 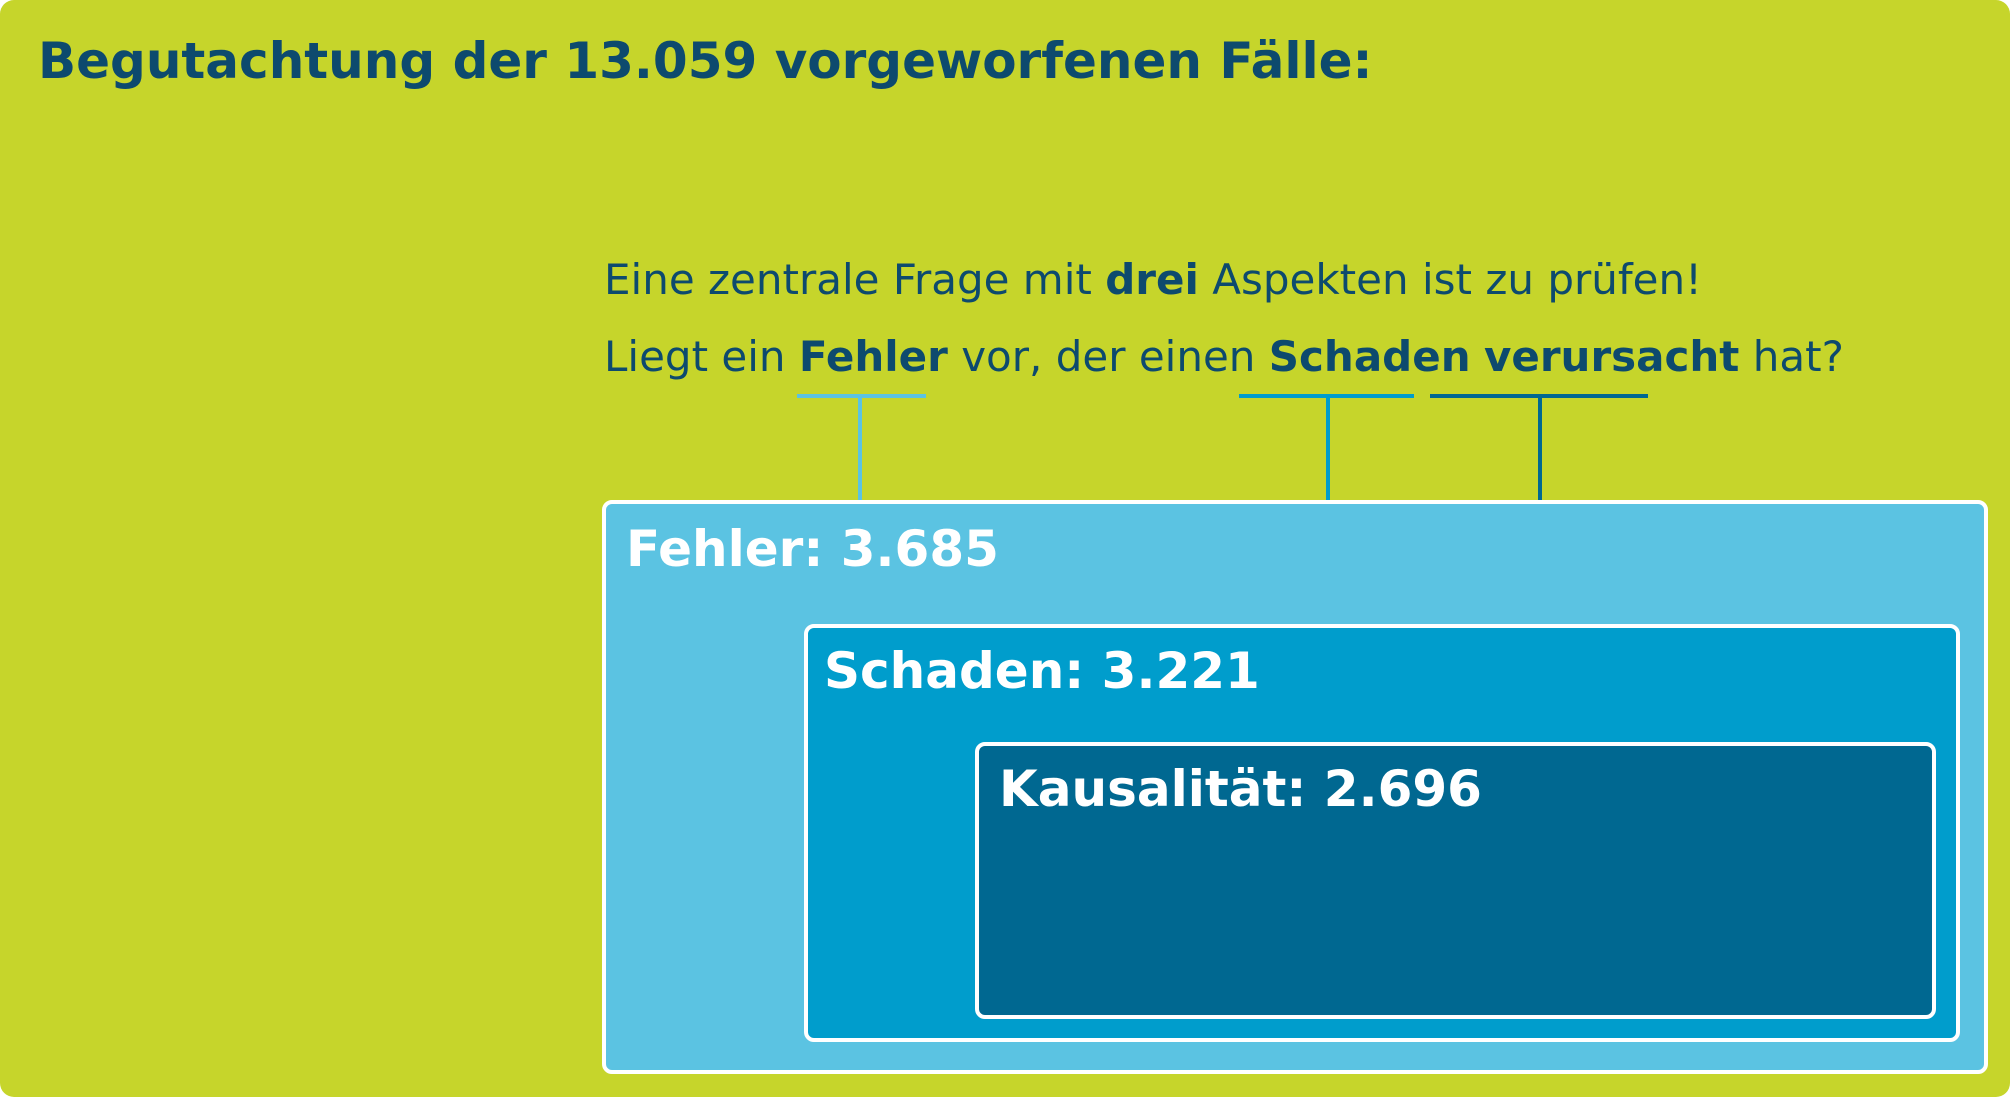 I want to click on question-line-1-after: Aspekten ist zu prüfen!, so click(x=1450, y=279).